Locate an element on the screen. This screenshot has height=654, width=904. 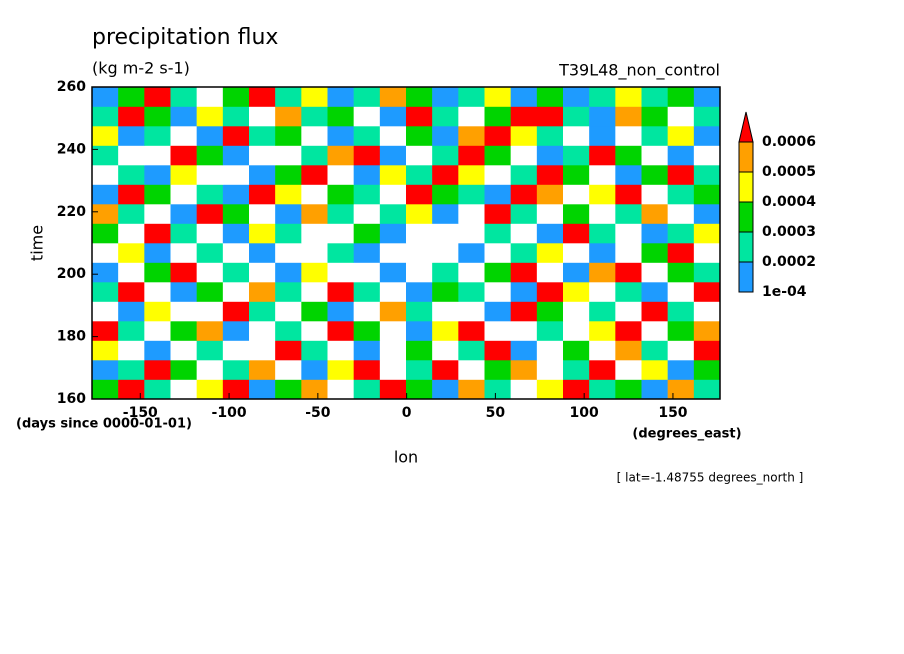
colorbar-extension is located at coordinates (746, 127).